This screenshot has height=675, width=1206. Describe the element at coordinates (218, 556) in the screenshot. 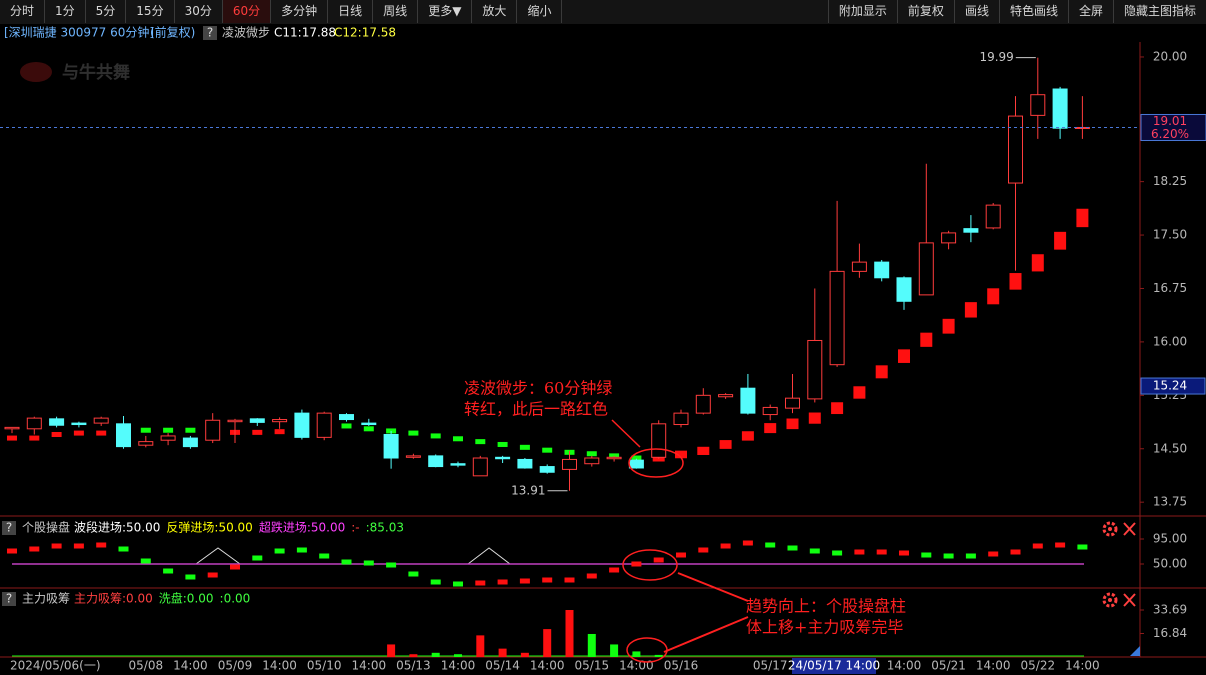

I see `signal-triangle` at that location.